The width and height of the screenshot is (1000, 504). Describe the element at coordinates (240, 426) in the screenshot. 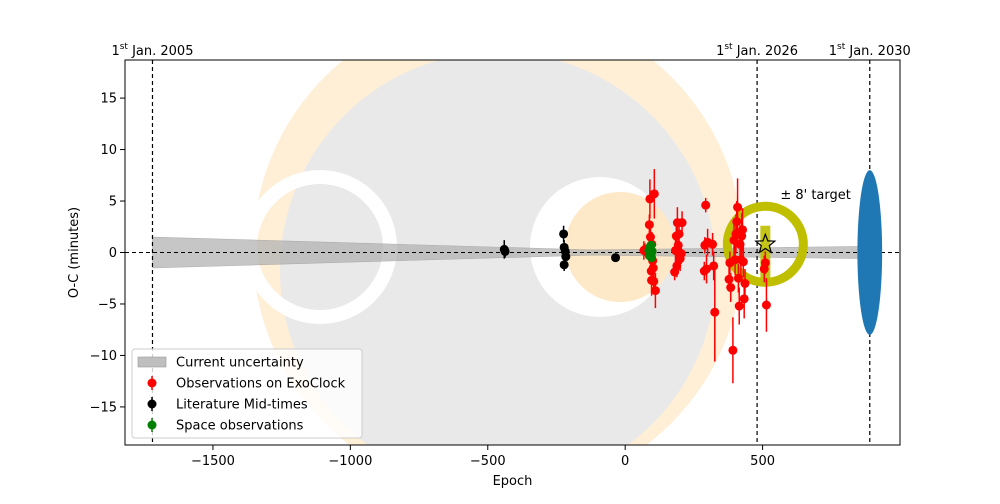

I see `legend-entry-label: Space observations` at that location.